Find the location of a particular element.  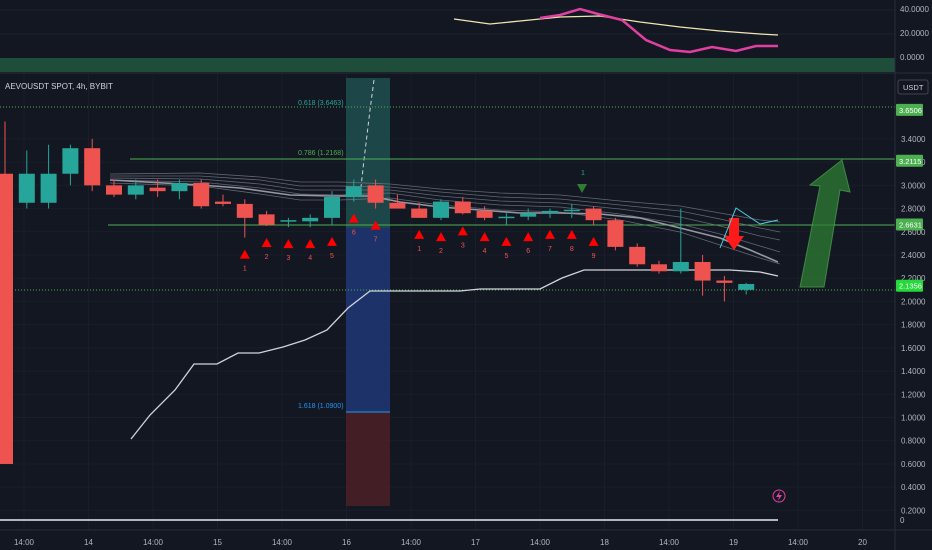

sell-signal-label: 8 is located at coordinates (572, 249).